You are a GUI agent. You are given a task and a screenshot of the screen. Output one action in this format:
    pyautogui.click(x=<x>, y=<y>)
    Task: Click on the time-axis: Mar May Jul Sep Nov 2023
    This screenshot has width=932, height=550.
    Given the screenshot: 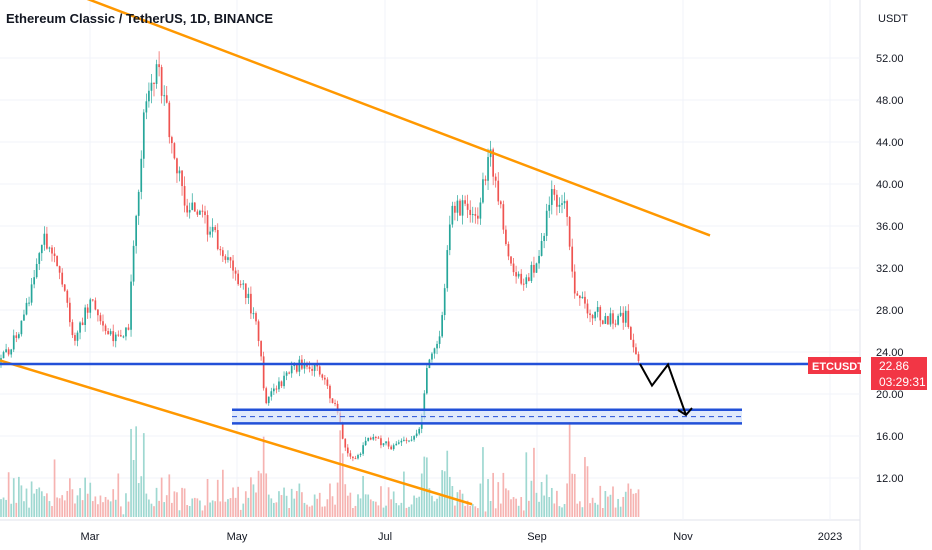 What is the action you would take?
    pyautogui.click(x=462, y=537)
    